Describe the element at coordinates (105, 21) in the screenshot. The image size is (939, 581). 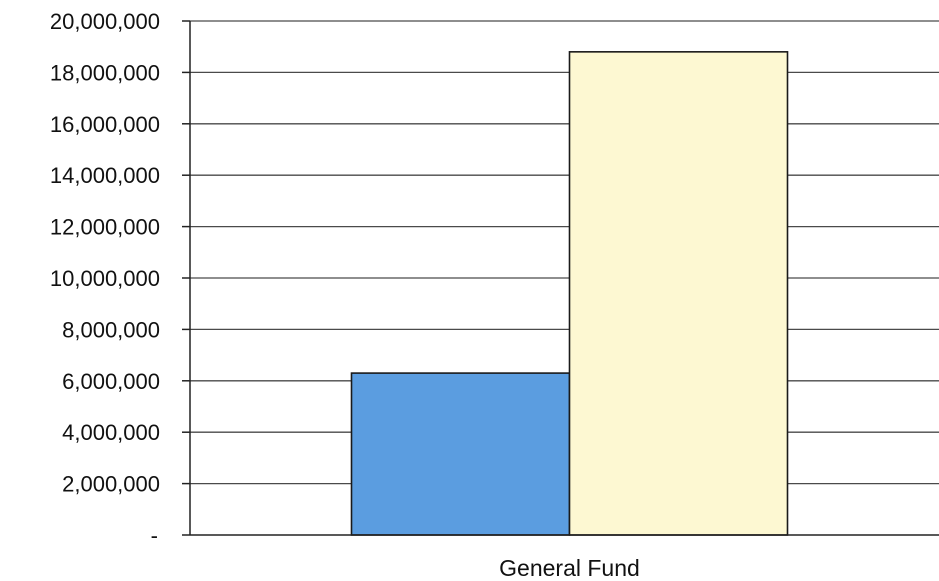
I see `y-tick-label: 20,000,000` at that location.